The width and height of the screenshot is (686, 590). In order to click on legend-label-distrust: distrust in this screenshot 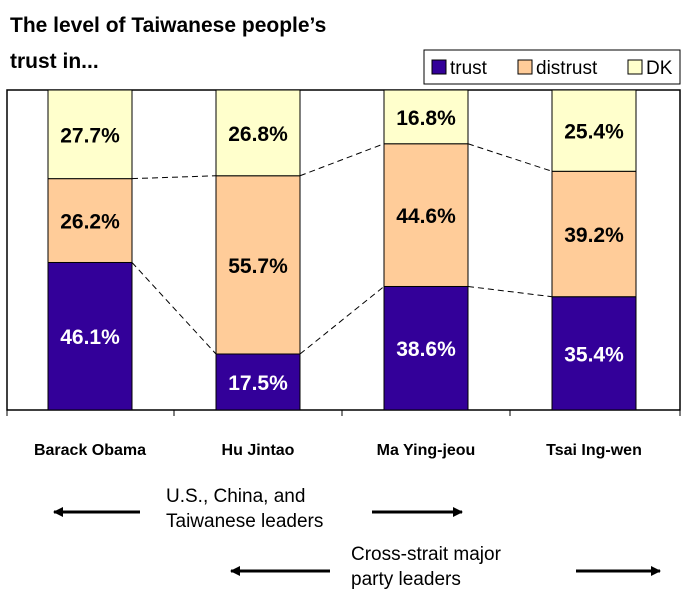, I will do `click(567, 68)`.